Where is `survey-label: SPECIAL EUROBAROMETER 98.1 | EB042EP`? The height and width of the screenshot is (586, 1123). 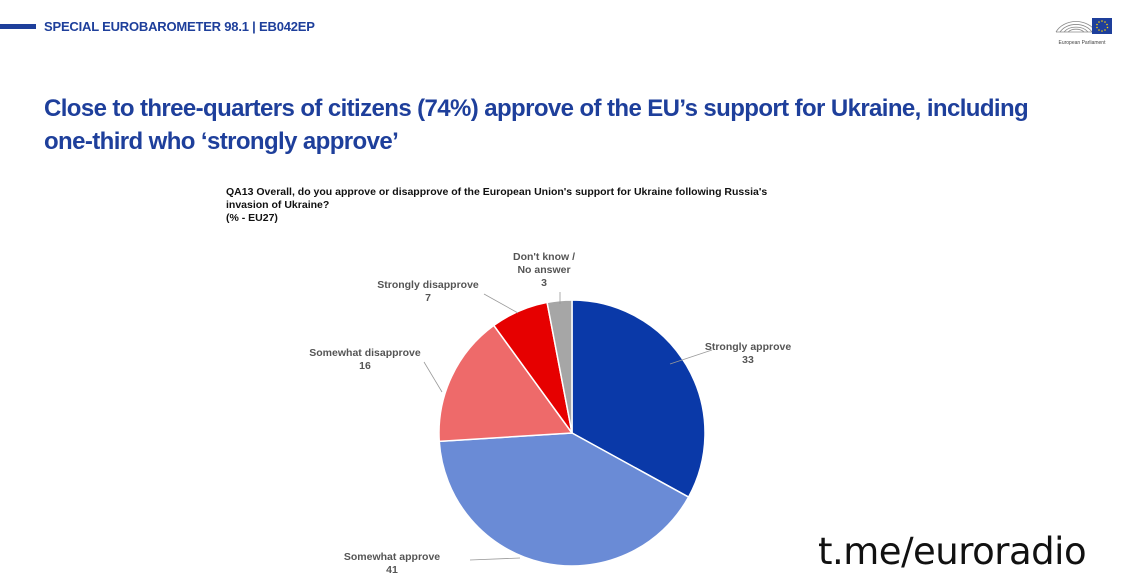
survey-label: SPECIAL EUROBAROMETER 98.1 | EB042EP is located at coordinates (179, 26).